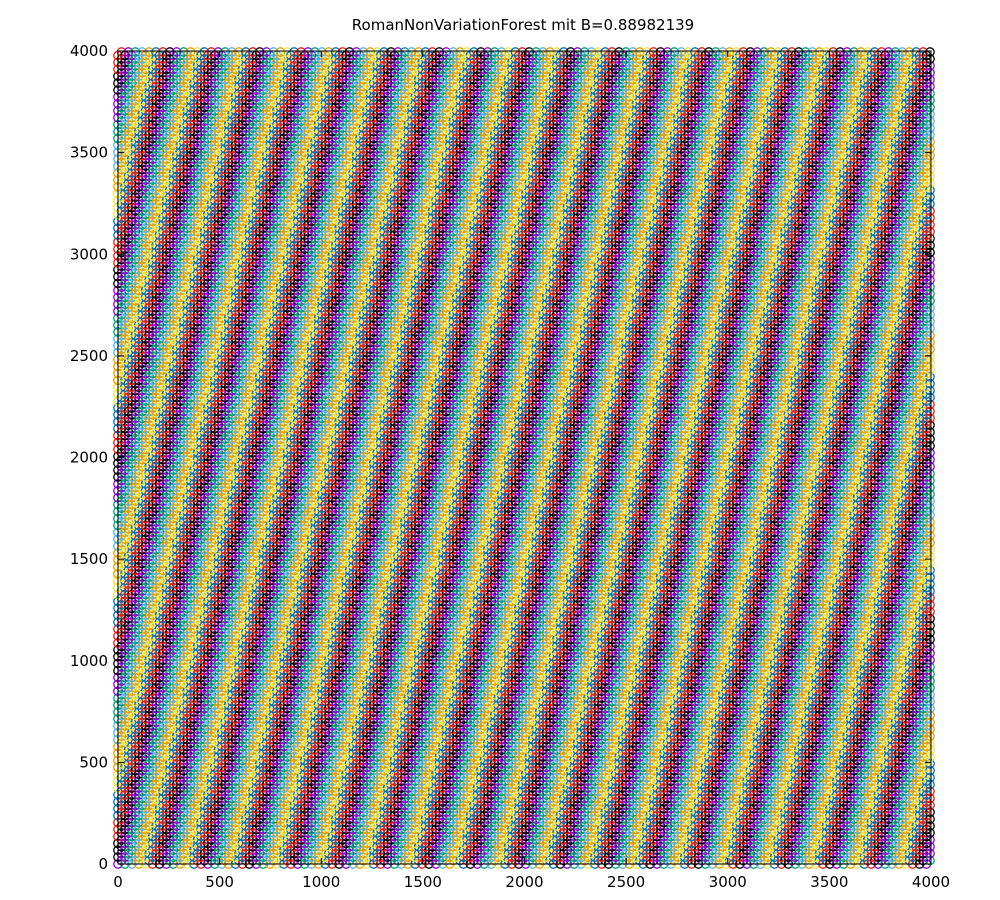 The width and height of the screenshot is (1000, 900). Describe the element at coordinates (523, 25) in the screenshot. I see `chart-title: RomanNonVariationForest mit B=0.88982139` at that location.